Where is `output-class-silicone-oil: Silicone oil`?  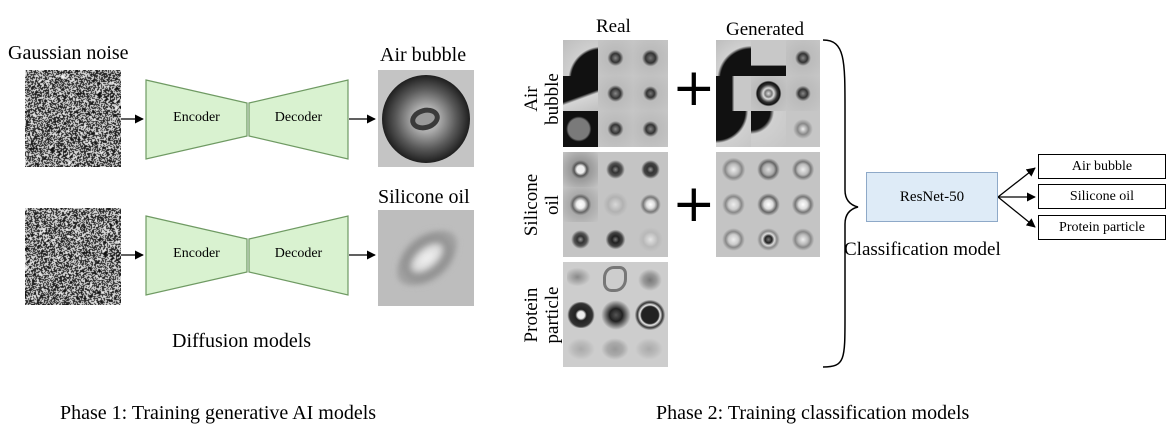 output-class-silicone-oil: Silicone oil is located at coordinates (1102, 196).